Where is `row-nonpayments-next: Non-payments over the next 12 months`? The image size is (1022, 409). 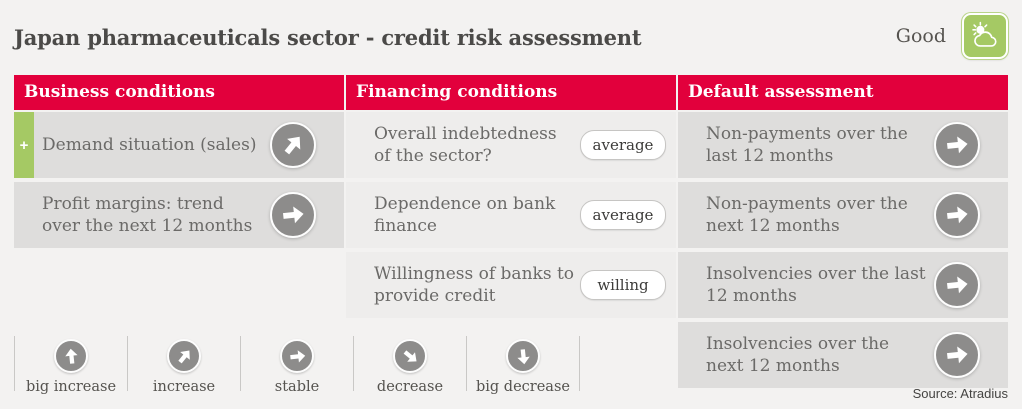 row-nonpayments-next: Non-payments over the next 12 months is located at coordinates (843, 215).